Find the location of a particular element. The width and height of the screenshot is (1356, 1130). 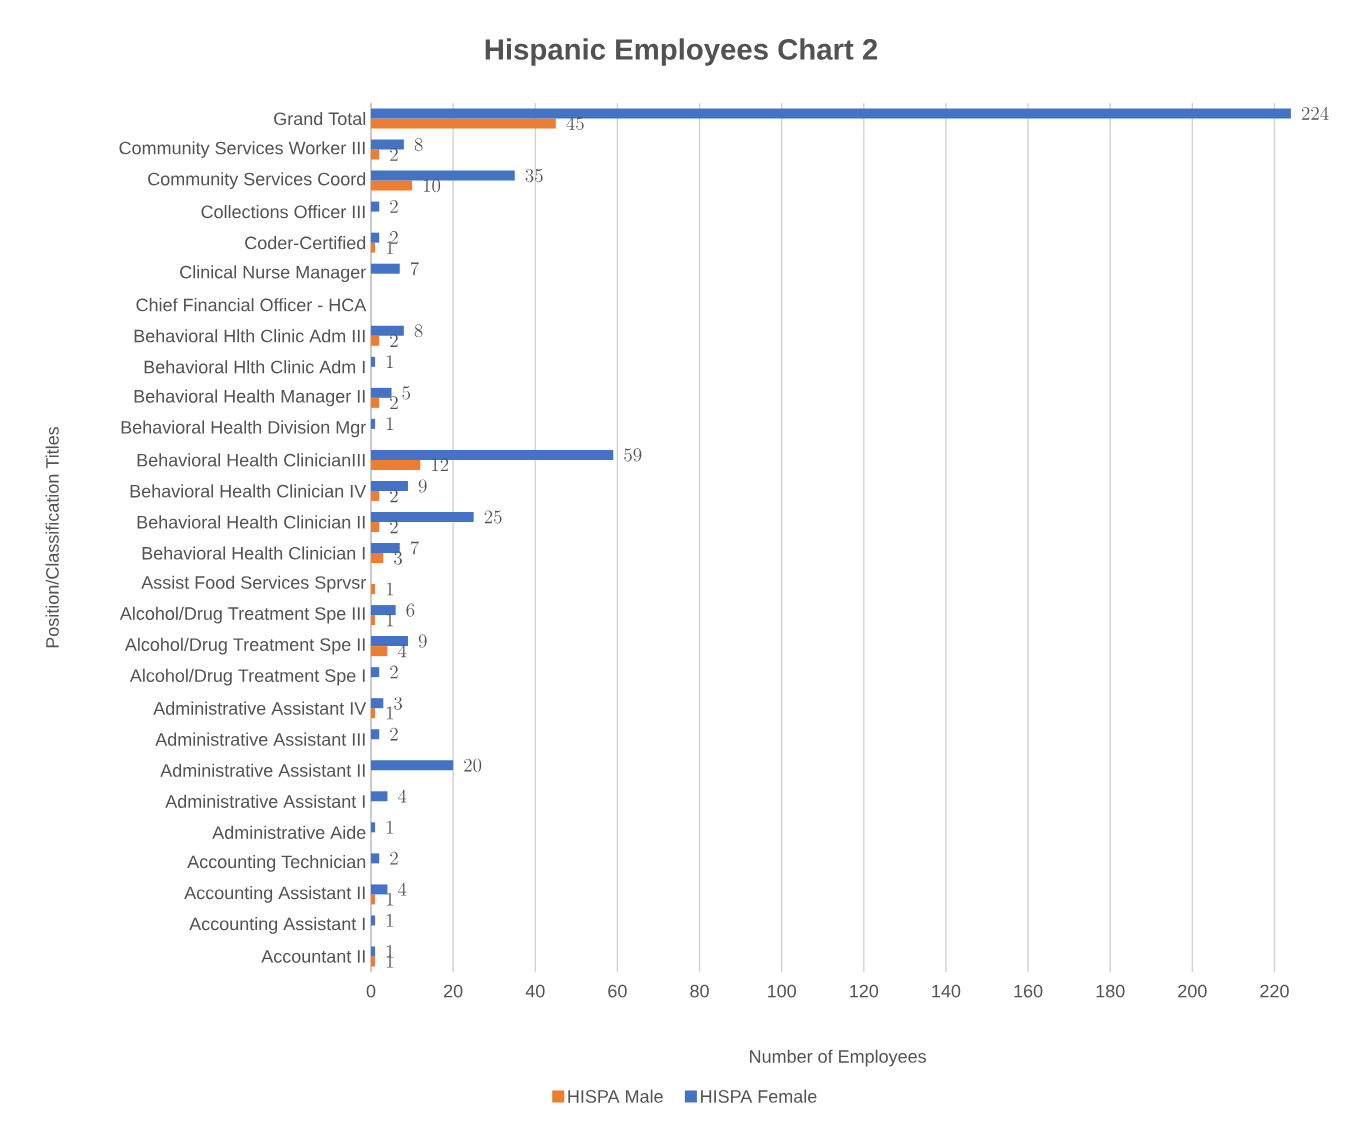

y-tick-label: Chief Financial Officer - HCA is located at coordinates (251, 305).